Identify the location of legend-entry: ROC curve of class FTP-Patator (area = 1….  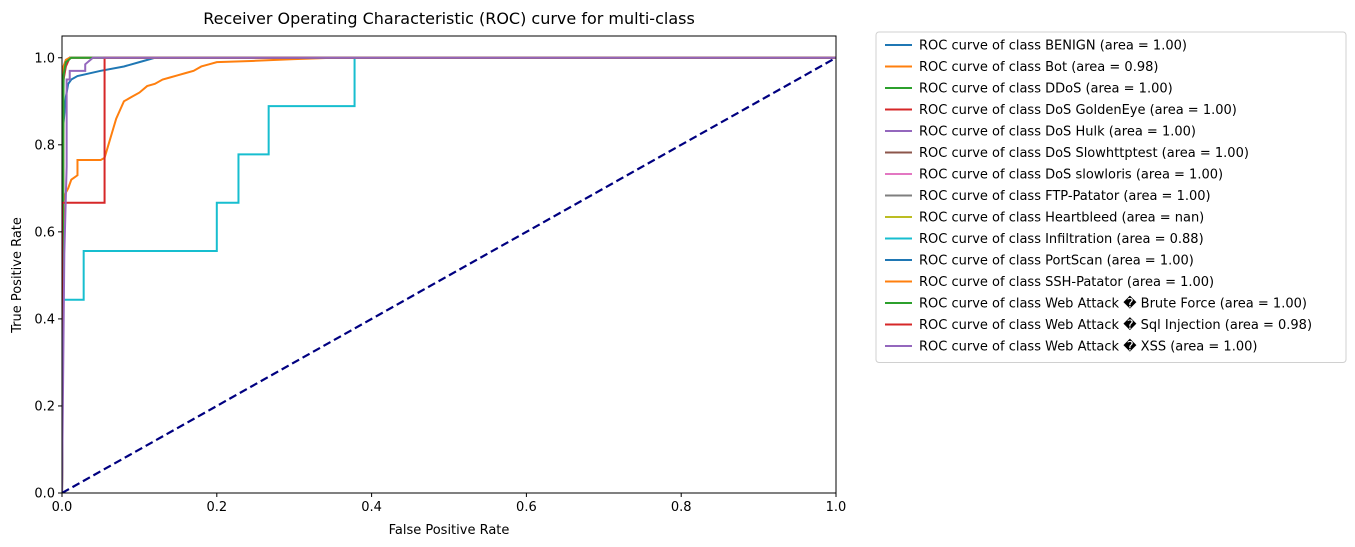
(1065, 196).